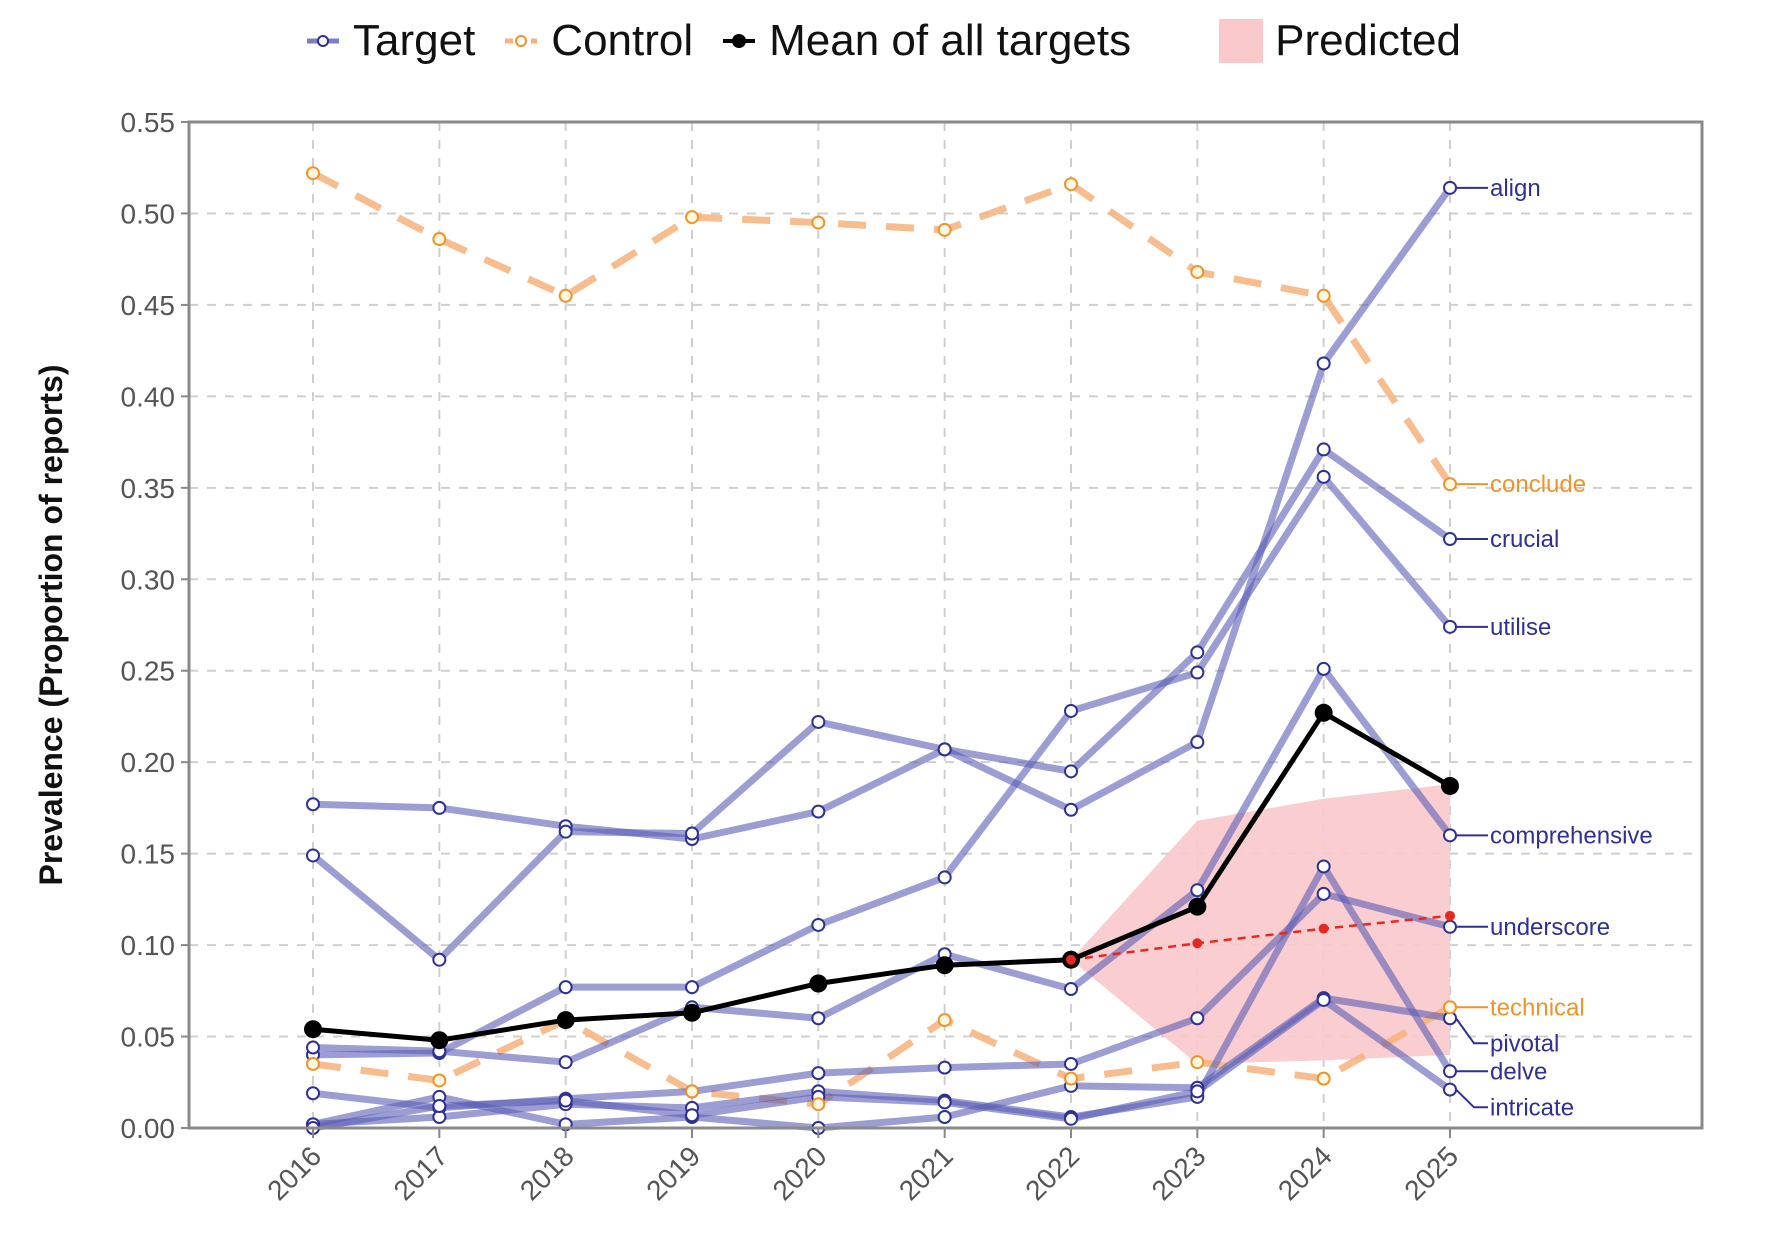 The height and width of the screenshot is (1242, 1766). Describe the element at coordinates (673, 1173) in the screenshot. I see `x-tick-label: 2019` at that location.